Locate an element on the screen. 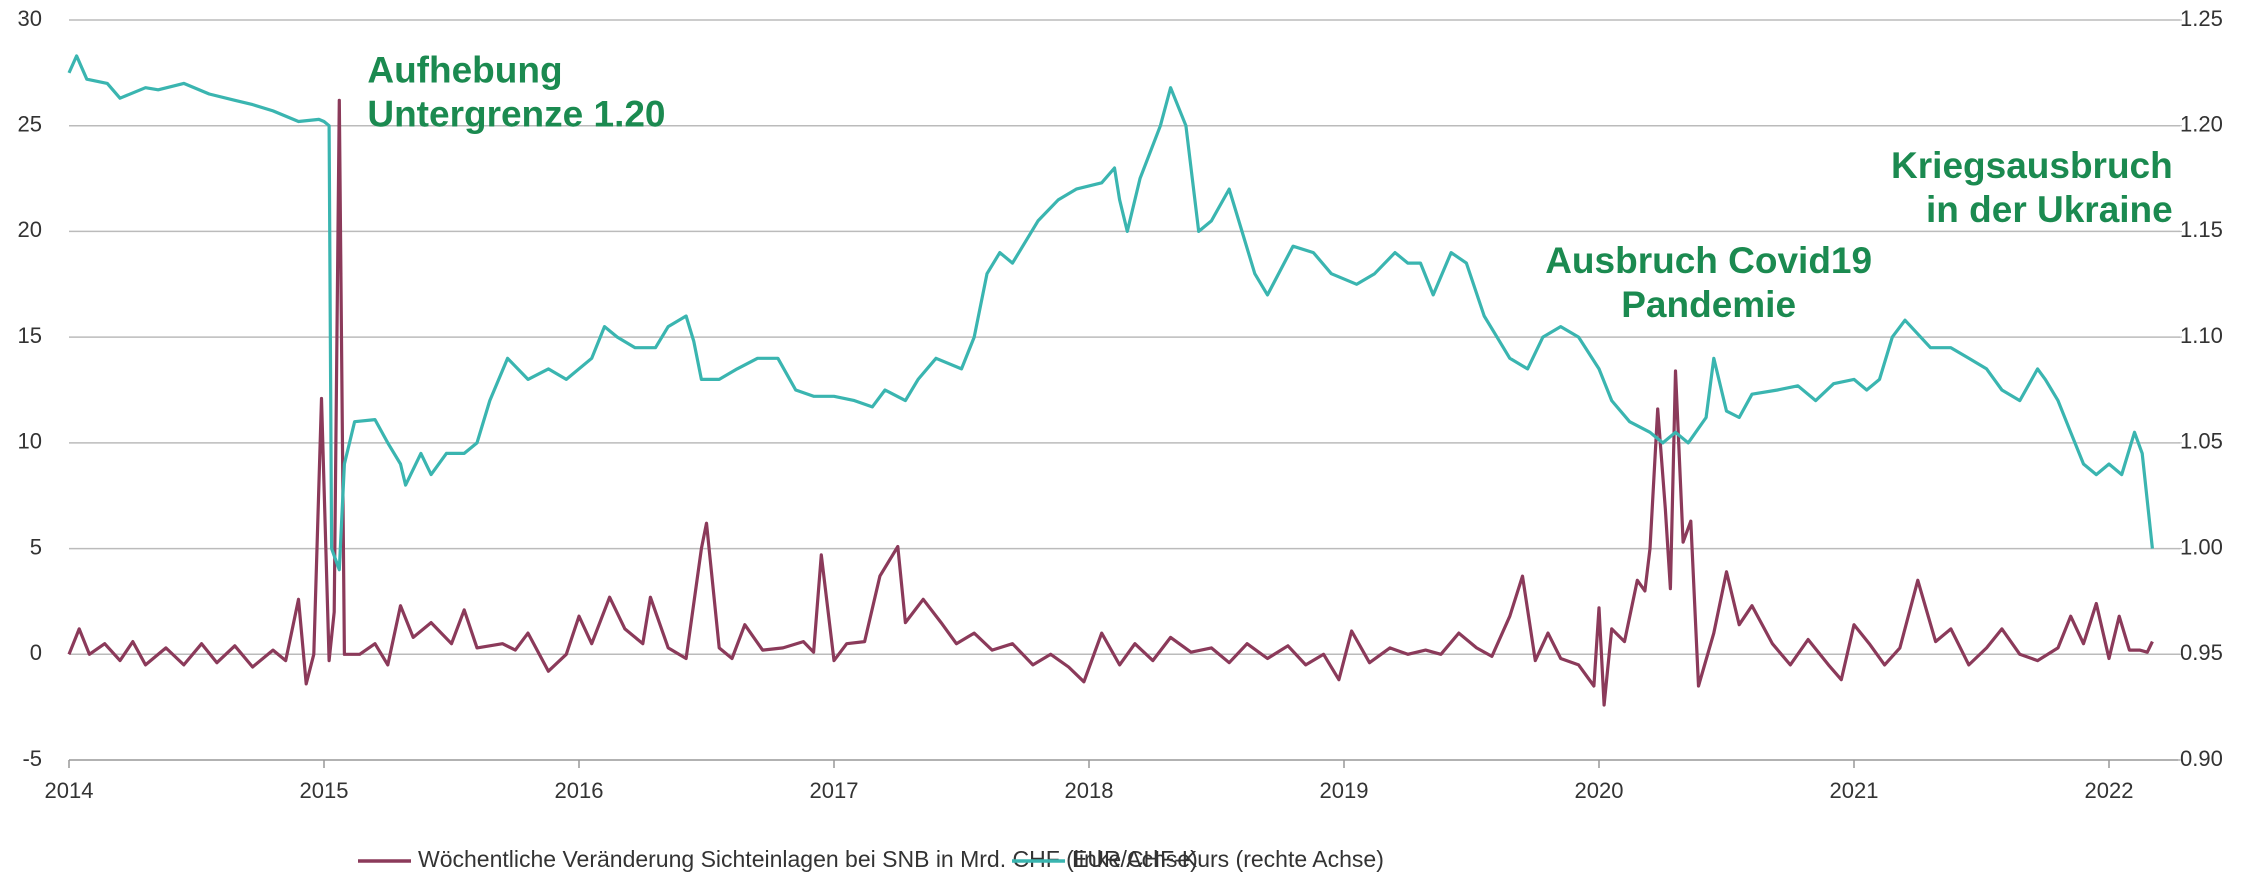 Image resolution: width=2251 pixels, height=872 pixels. y-tick-label: 10 is located at coordinates (30, 441).